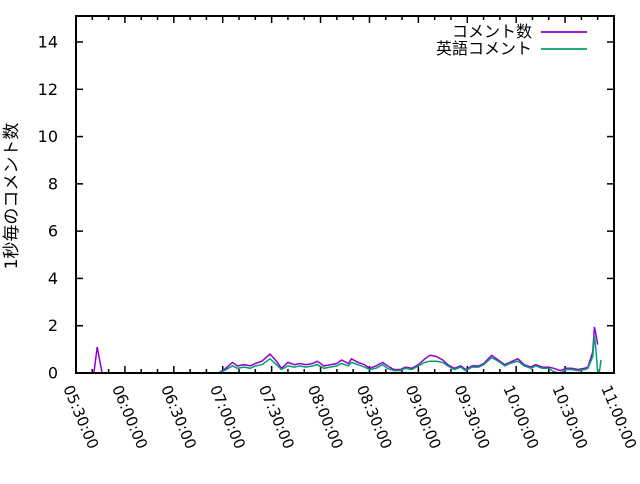  I want to click on legend: コメント数 英語コメント, so click(511, 40).